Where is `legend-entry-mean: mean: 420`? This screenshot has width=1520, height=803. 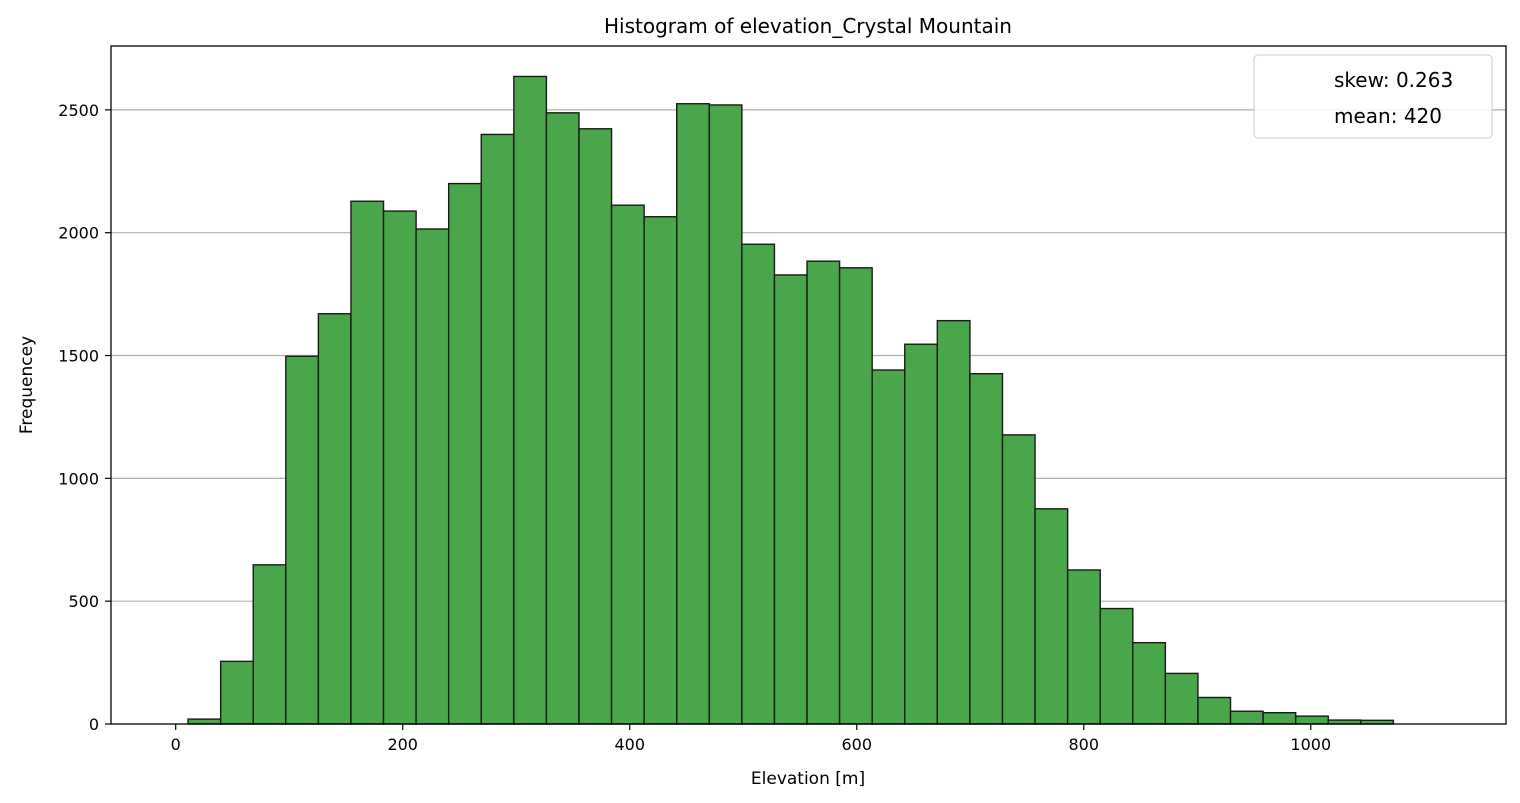
legend-entry-mean: mean: 420 is located at coordinates (1388, 116).